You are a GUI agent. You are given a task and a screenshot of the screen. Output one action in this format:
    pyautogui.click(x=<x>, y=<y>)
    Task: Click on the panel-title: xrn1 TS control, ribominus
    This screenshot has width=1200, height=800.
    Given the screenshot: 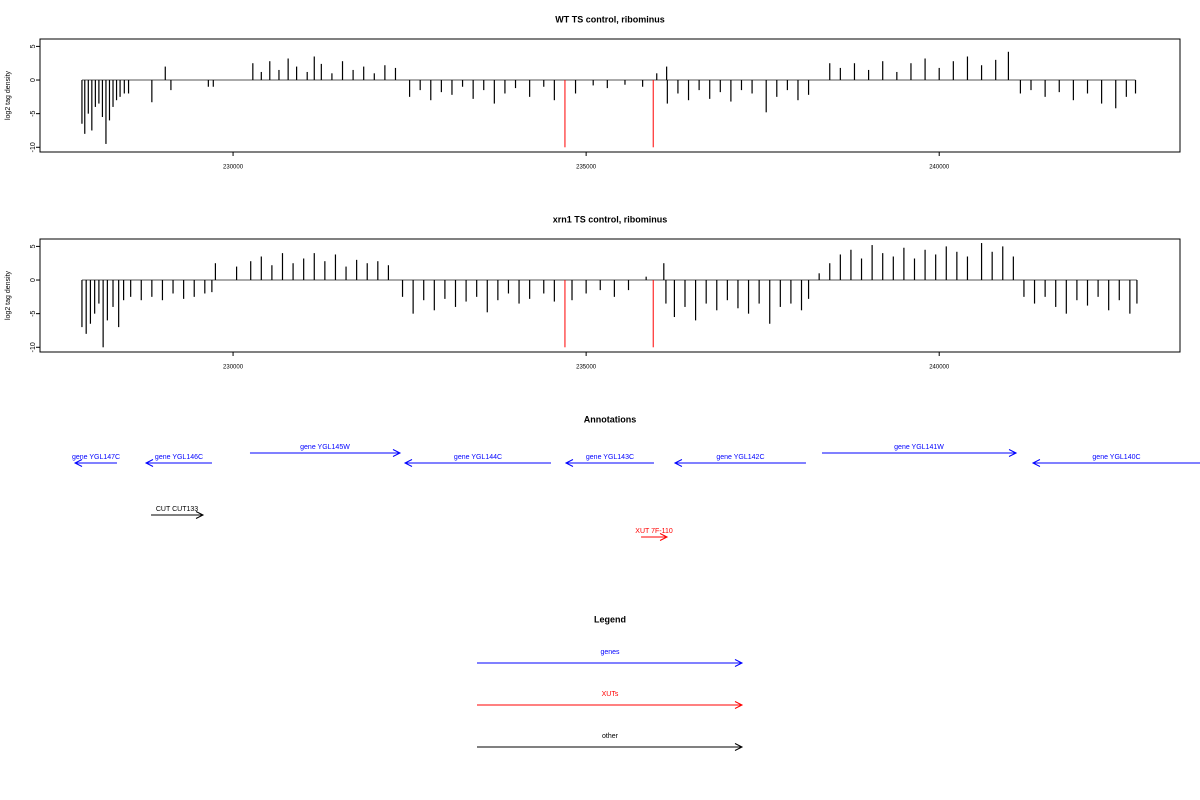 What is the action you would take?
    pyautogui.click(x=610, y=219)
    